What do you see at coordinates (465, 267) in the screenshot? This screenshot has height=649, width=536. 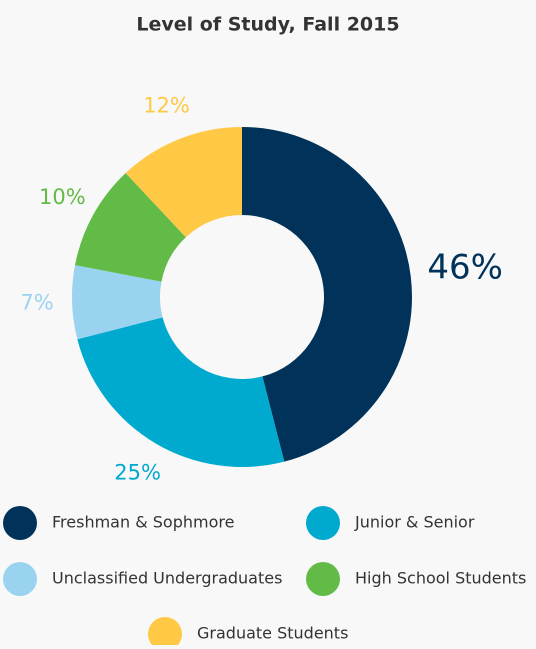 I see `data-label: 46%` at bounding box center [465, 267].